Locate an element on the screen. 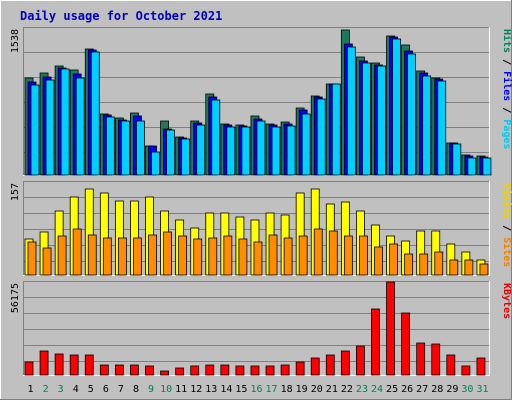 This screenshot has height=400, width=512. day-label-11: 11 is located at coordinates (181, 389).